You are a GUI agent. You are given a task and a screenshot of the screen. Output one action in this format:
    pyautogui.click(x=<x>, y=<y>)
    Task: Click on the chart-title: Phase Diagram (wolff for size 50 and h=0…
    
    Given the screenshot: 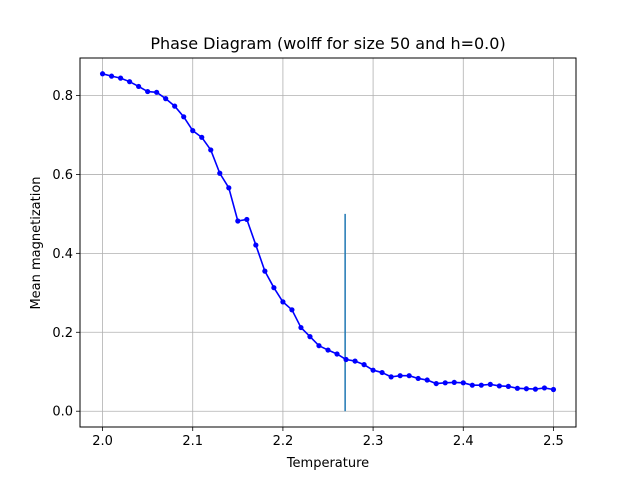 What is the action you would take?
    pyautogui.click(x=327, y=43)
    